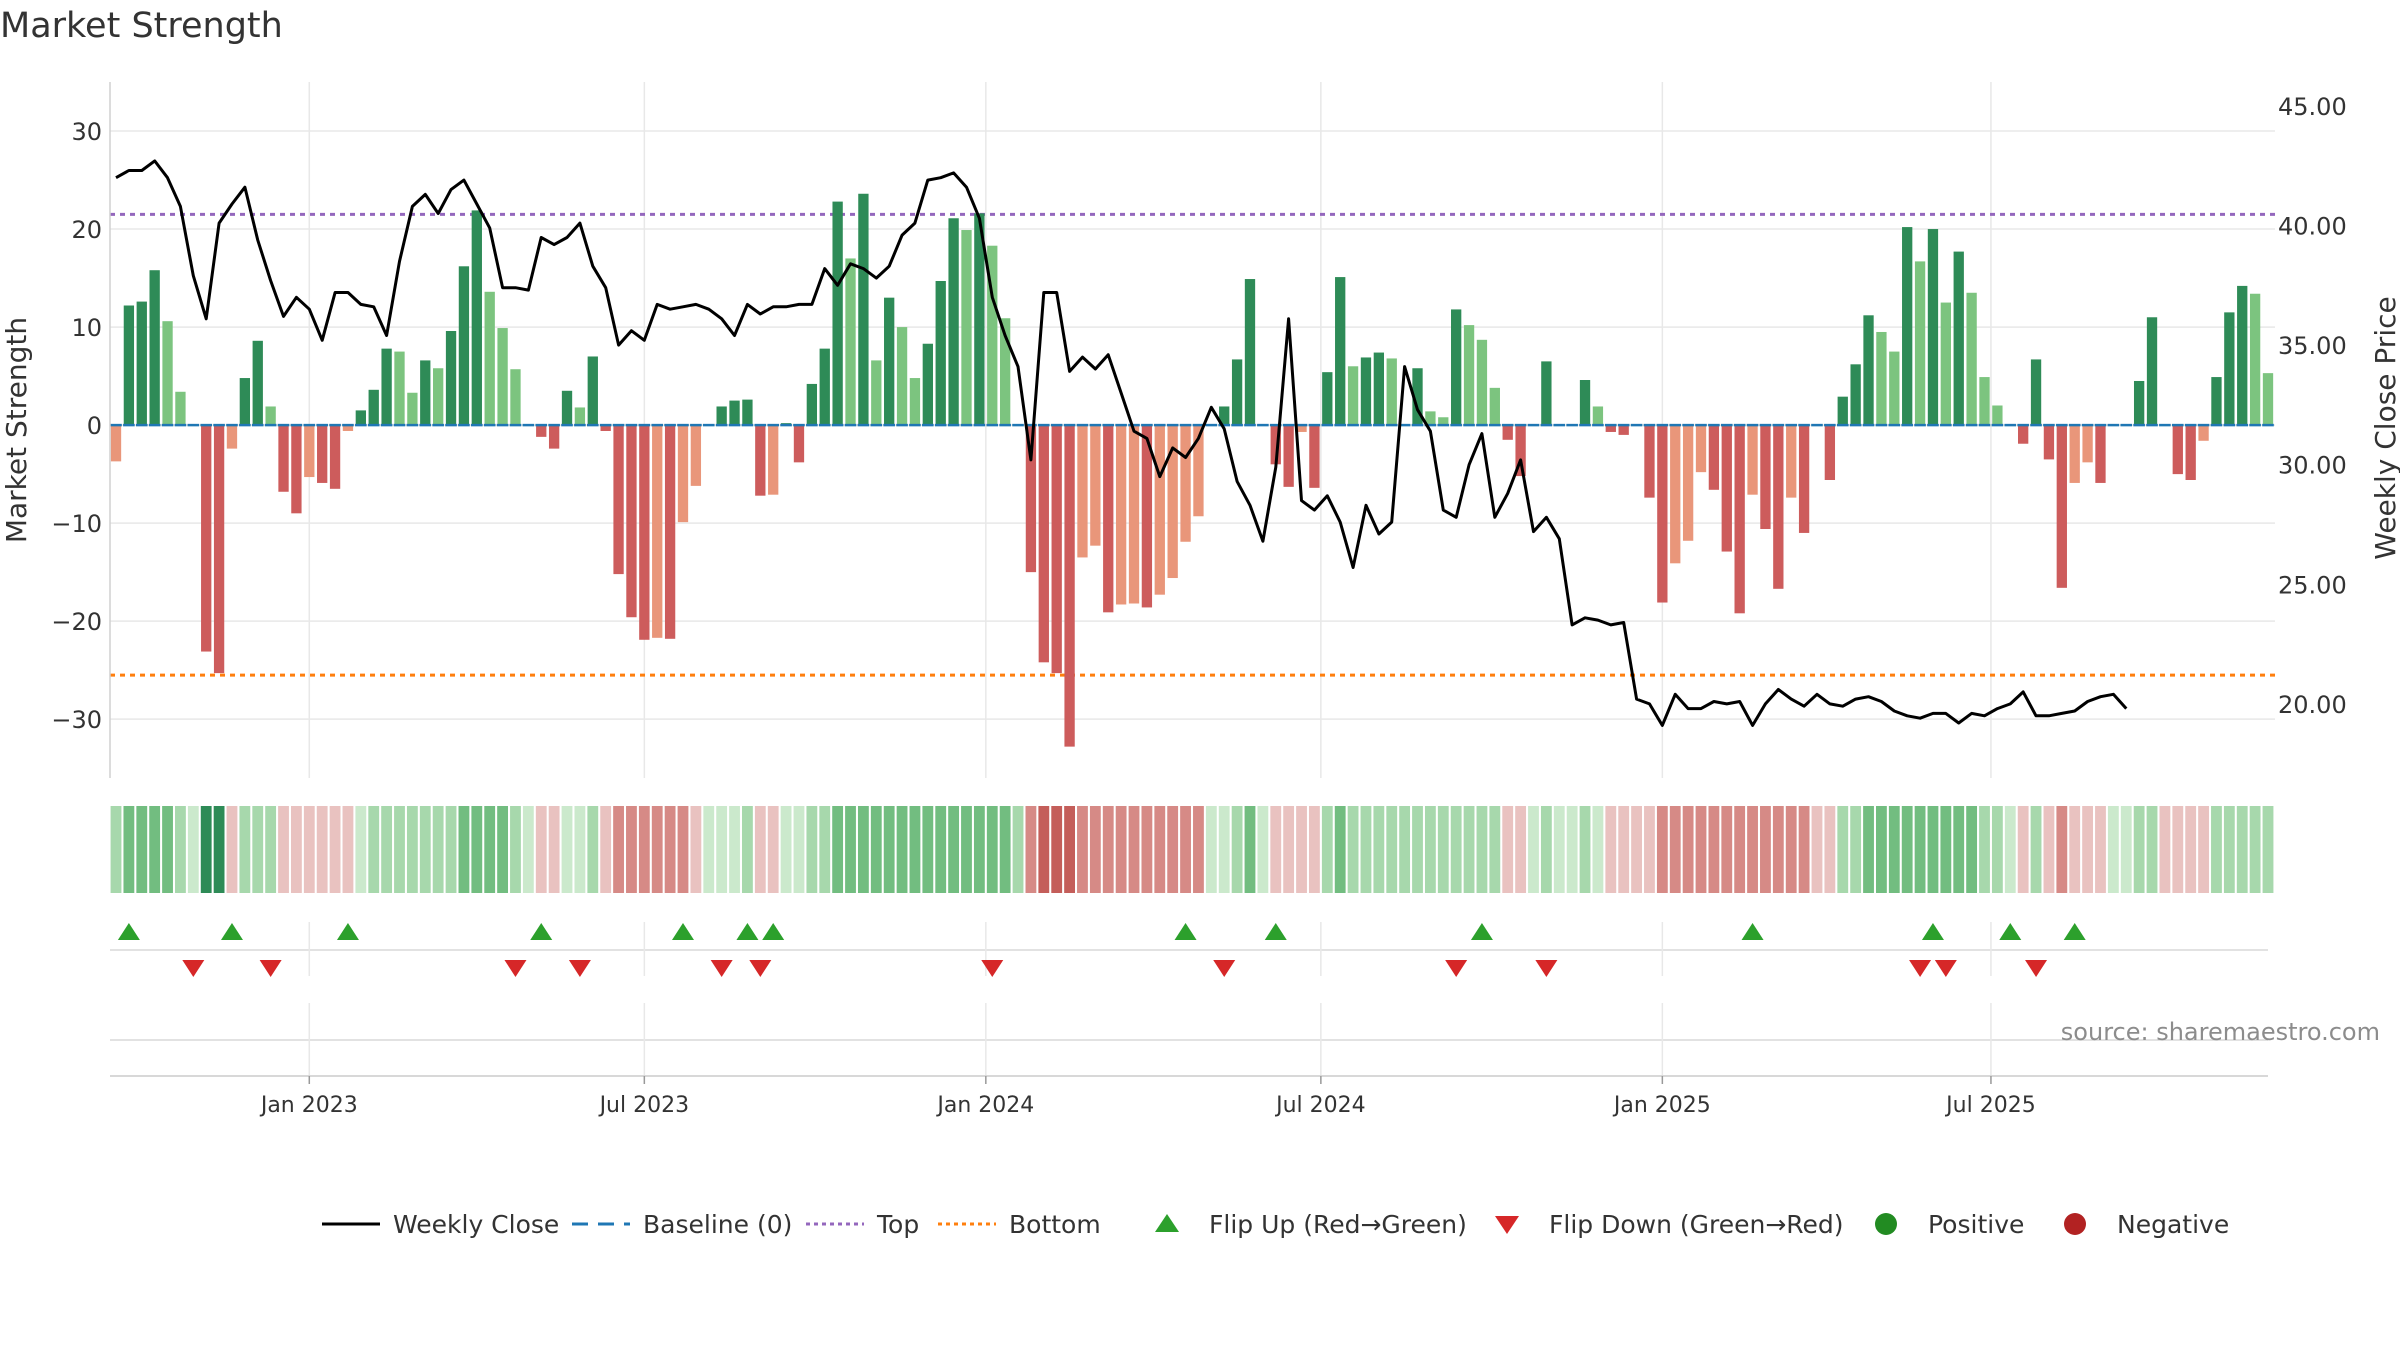 The image size is (2400, 1350). I want to click on y2-tick-label: 35.00, so click(2312, 346).